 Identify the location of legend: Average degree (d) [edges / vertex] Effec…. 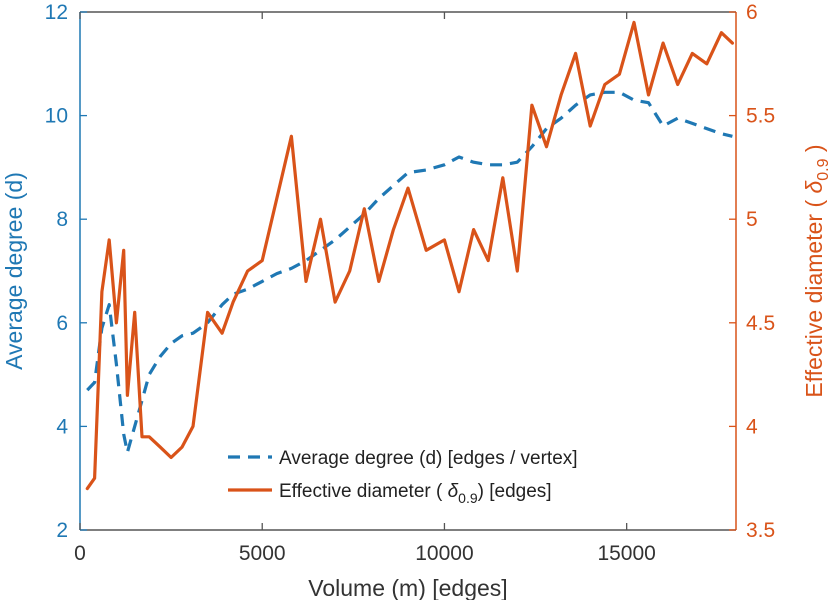
(403, 477).